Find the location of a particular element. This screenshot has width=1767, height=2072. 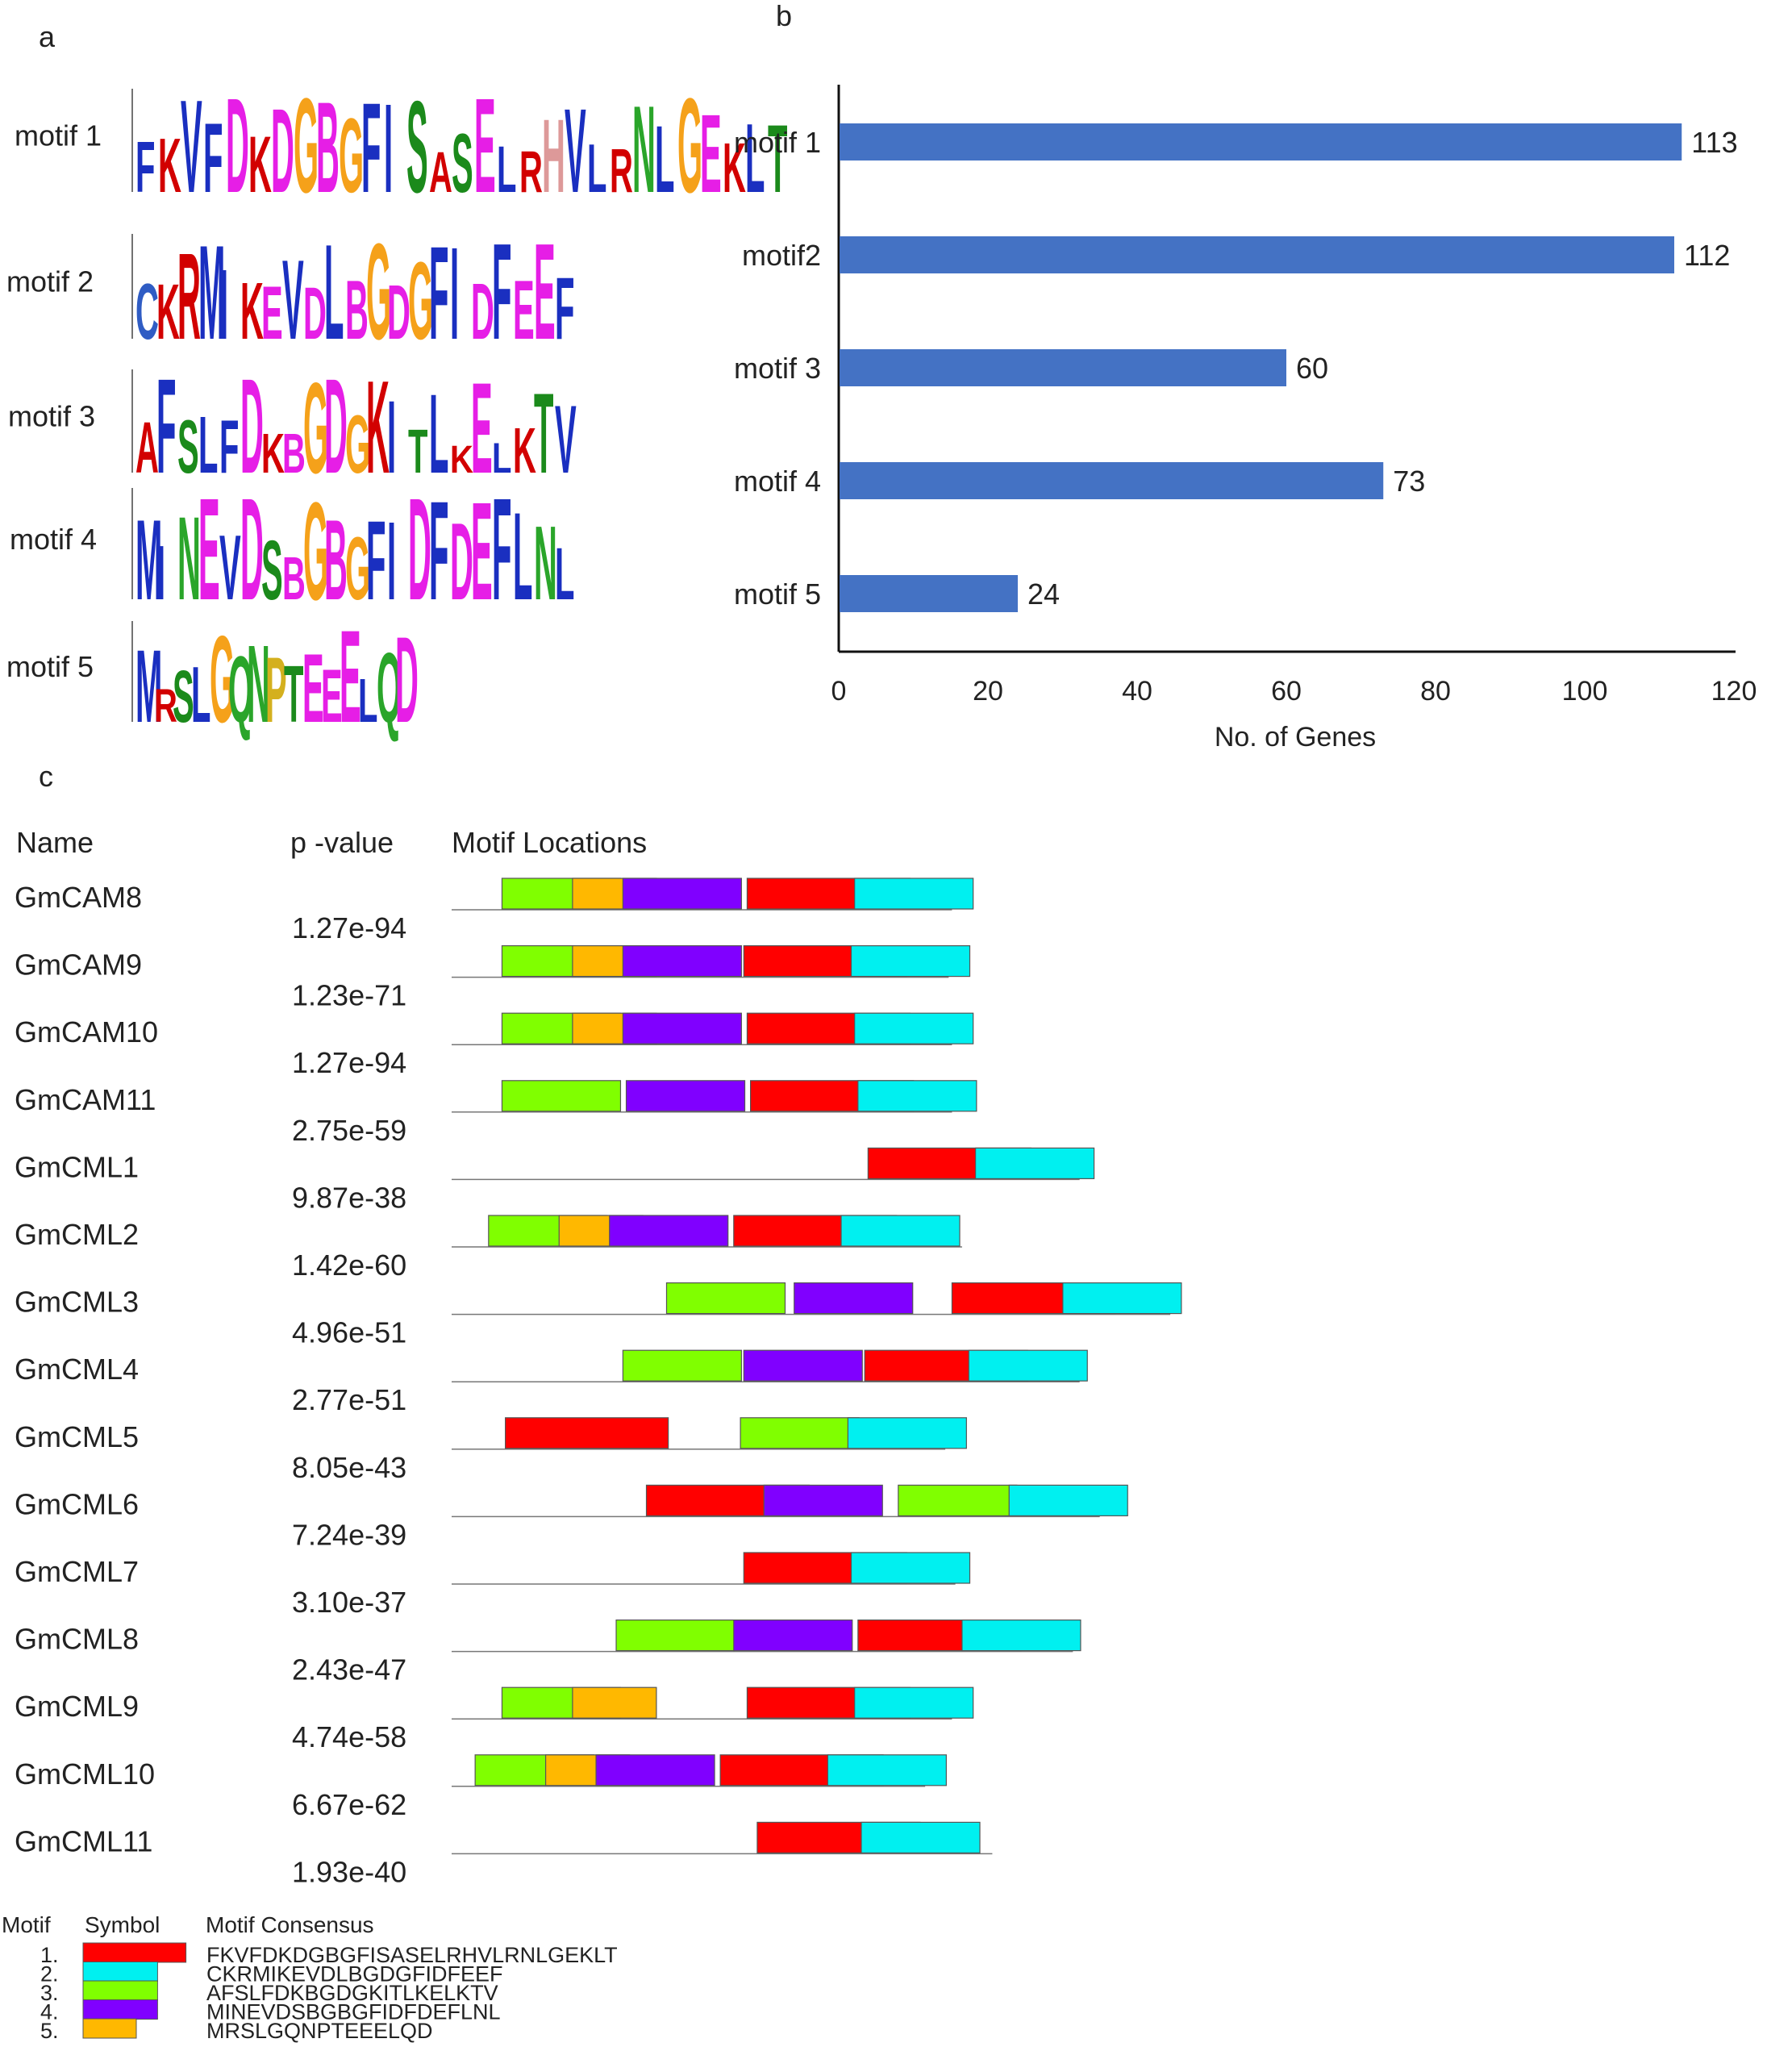

gene-name: GmCML4 is located at coordinates (77, 1369).